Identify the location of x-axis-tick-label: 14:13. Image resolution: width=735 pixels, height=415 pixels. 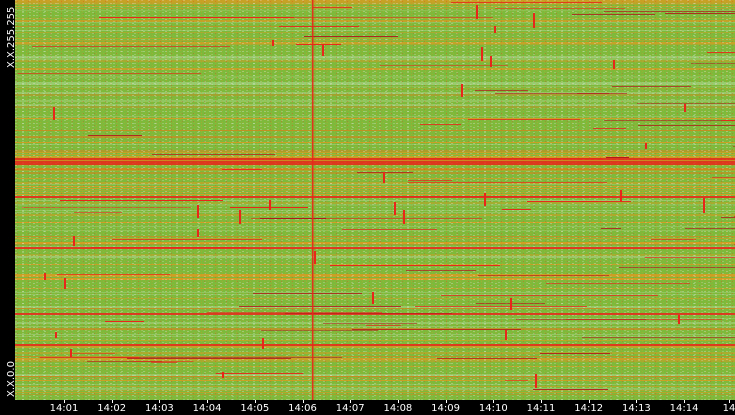
(636, 408).